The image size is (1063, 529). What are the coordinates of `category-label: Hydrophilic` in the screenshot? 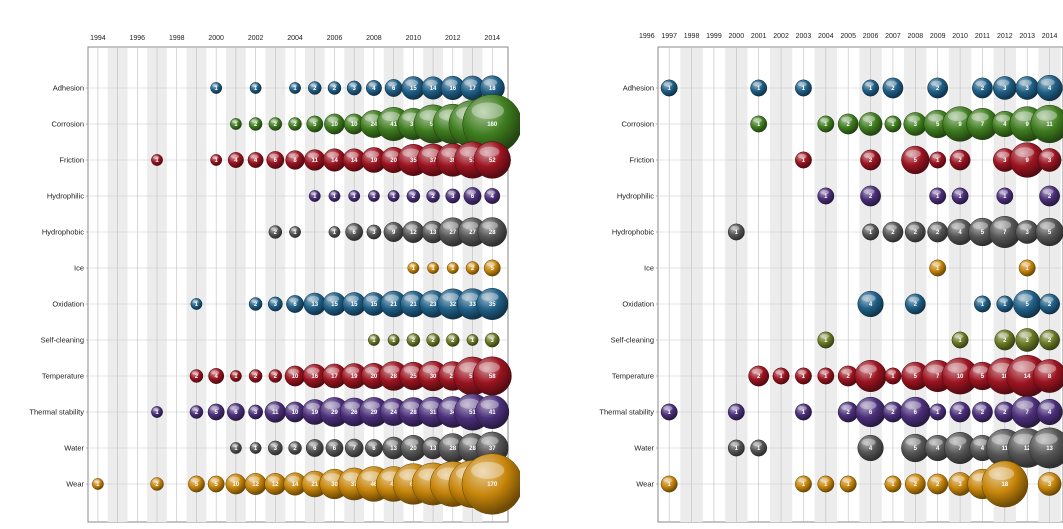 It's located at (635, 196).